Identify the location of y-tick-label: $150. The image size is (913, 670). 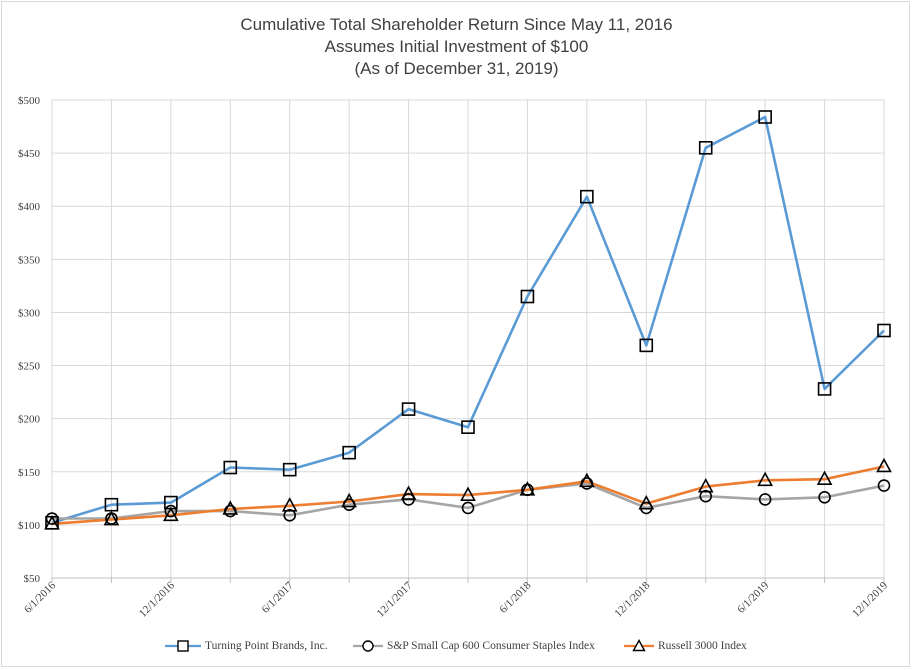
(29, 473).